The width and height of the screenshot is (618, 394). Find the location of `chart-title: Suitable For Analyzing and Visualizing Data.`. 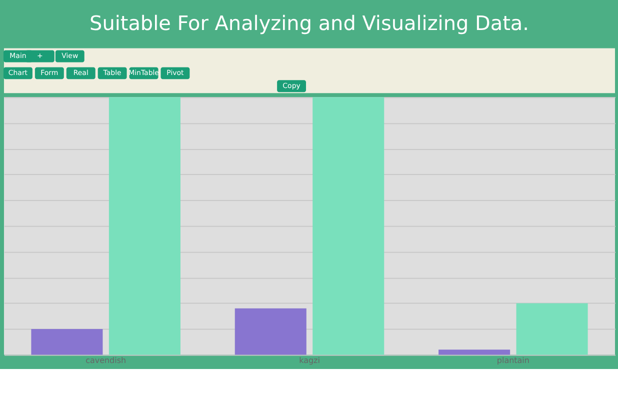

chart-title: Suitable For Analyzing and Visualizing Data. is located at coordinates (309, 23).